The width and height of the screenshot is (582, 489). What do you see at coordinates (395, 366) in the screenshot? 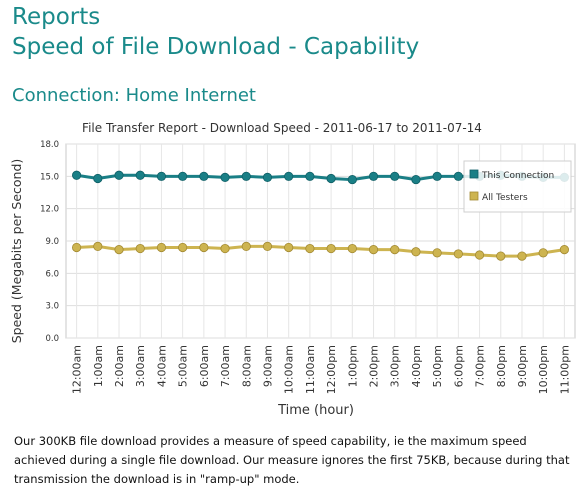
I see `x-tick-label: 3:00pm` at bounding box center [395, 366].